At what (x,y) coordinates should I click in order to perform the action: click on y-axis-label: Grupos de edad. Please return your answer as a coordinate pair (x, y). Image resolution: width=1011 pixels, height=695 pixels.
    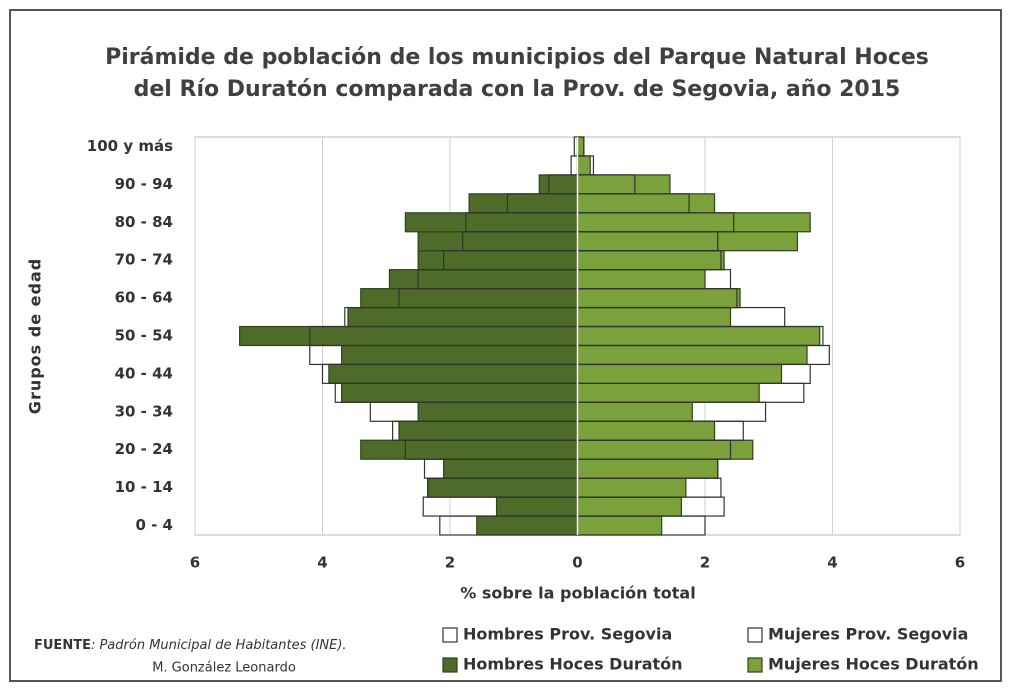
    Looking at the image, I should click on (35, 336).